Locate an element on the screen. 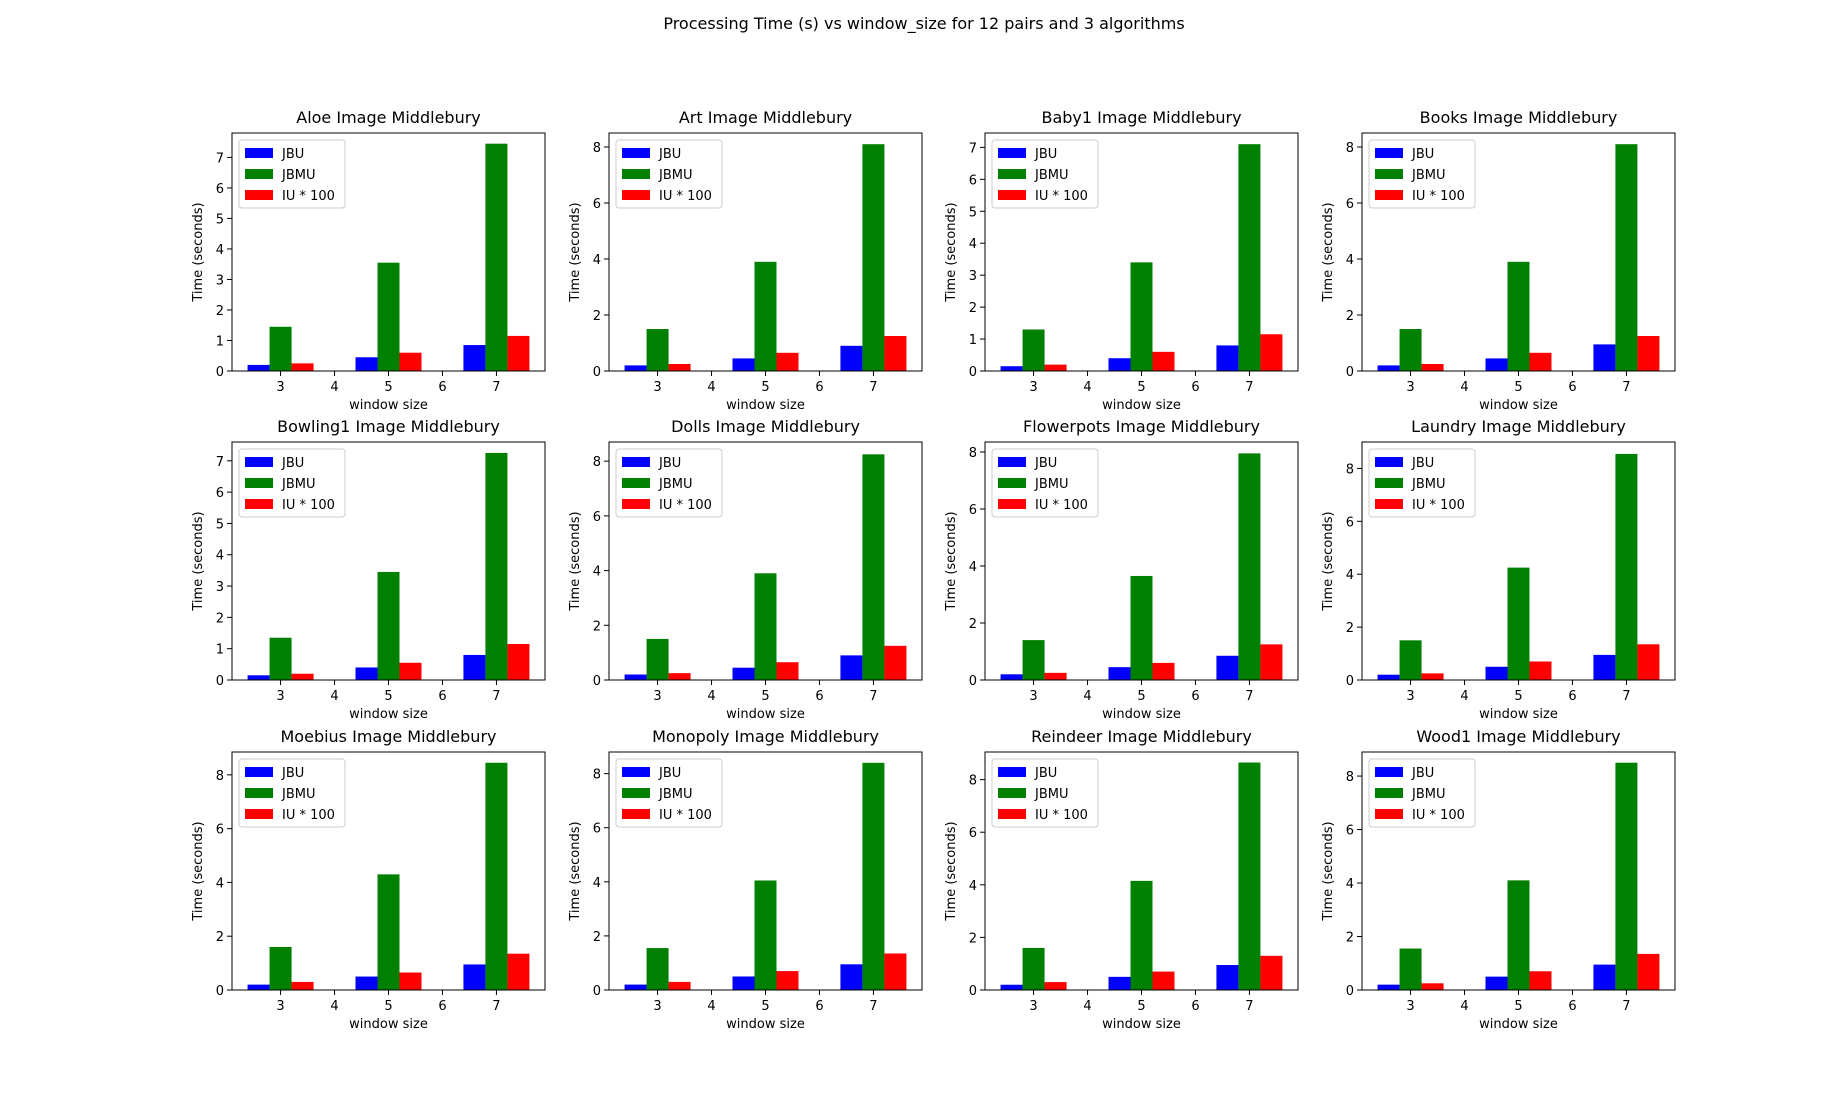 The width and height of the screenshot is (1848, 1102). x-axis-label: window size is located at coordinates (1141, 1024).